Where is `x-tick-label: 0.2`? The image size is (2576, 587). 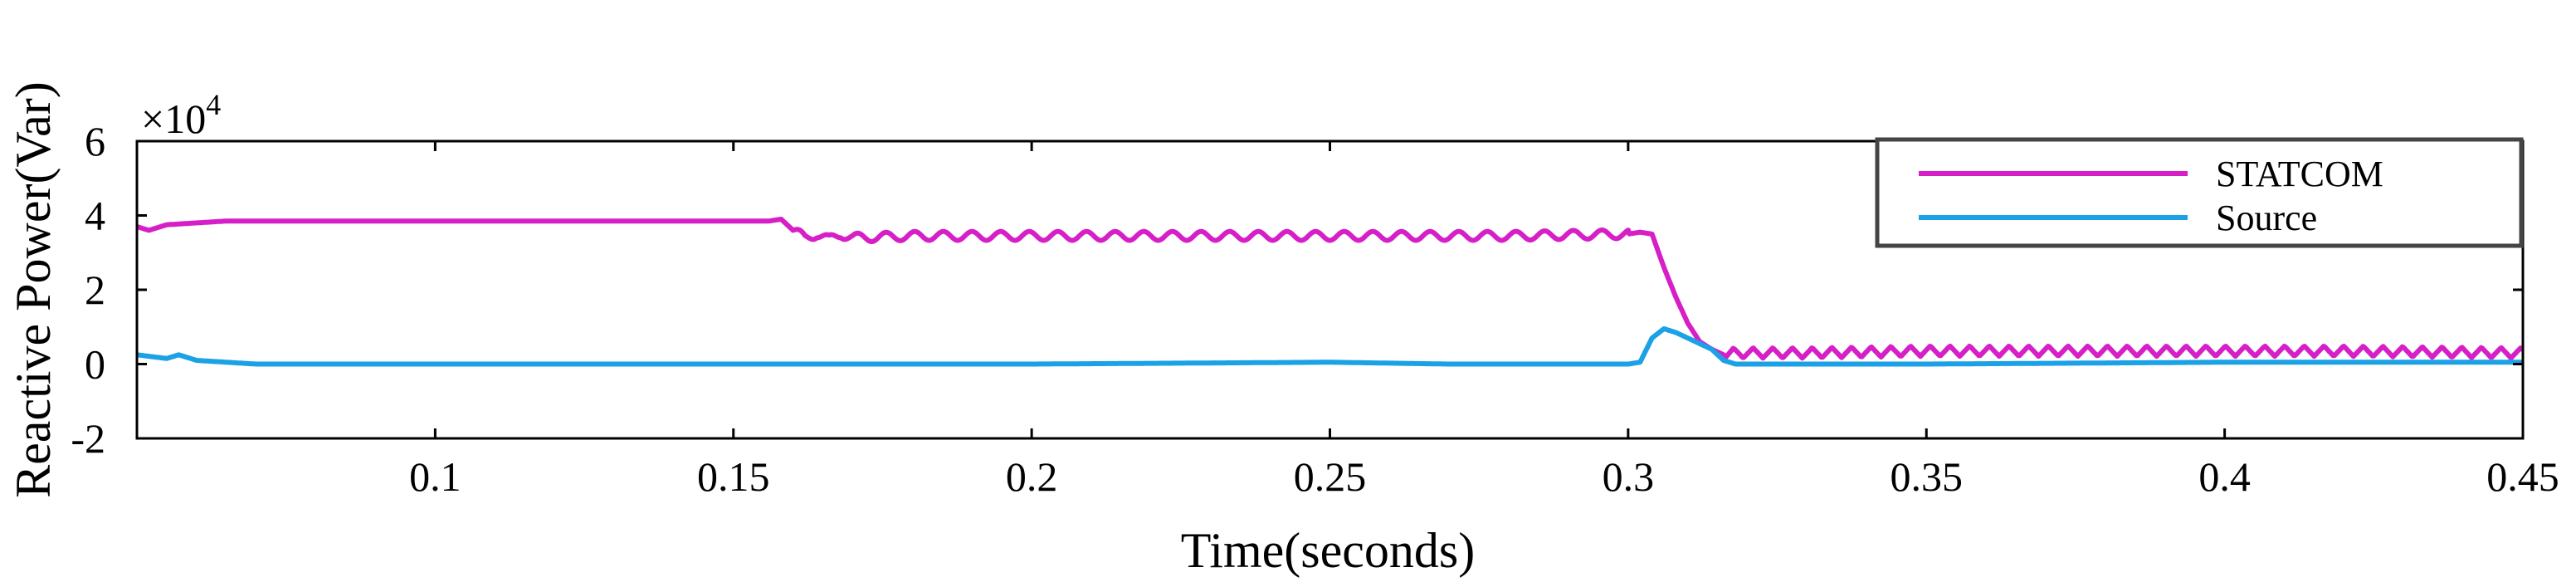
x-tick-label: 0.2 is located at coordinates (1032, 476).